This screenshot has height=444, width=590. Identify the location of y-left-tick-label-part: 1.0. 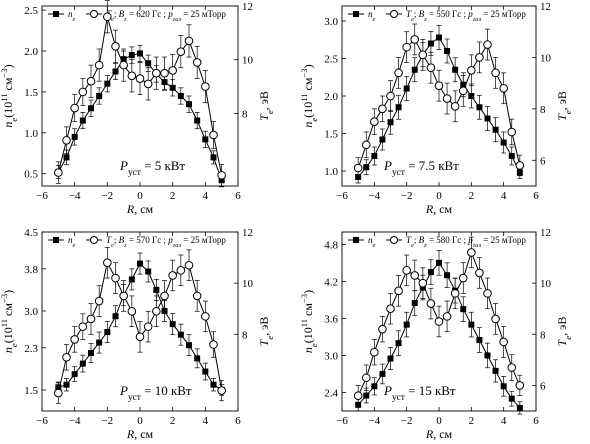
(31, 134).